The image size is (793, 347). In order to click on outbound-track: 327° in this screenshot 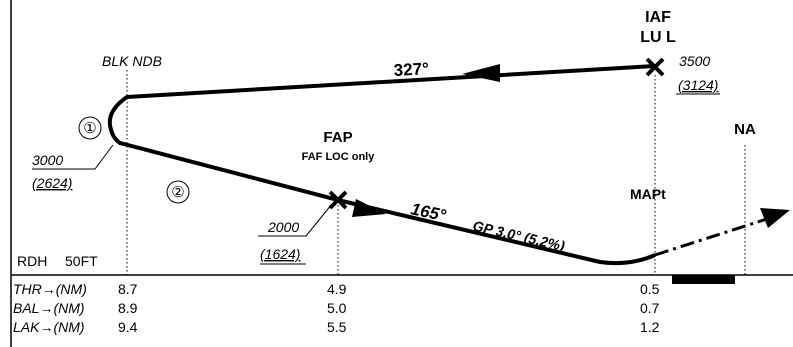, I will do `click(411, 69)`.